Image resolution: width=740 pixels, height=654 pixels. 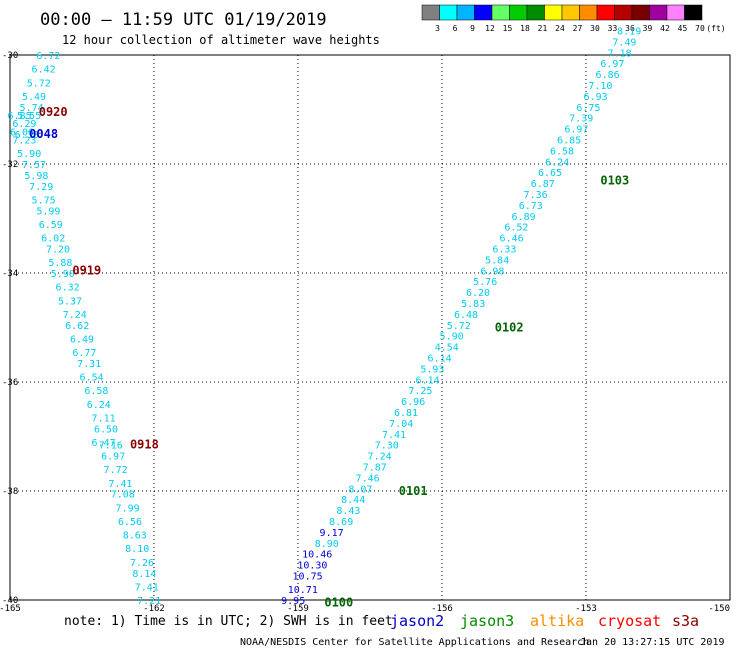 I want to click on wave-height-value: 8.69, so click(x=341, y=522).